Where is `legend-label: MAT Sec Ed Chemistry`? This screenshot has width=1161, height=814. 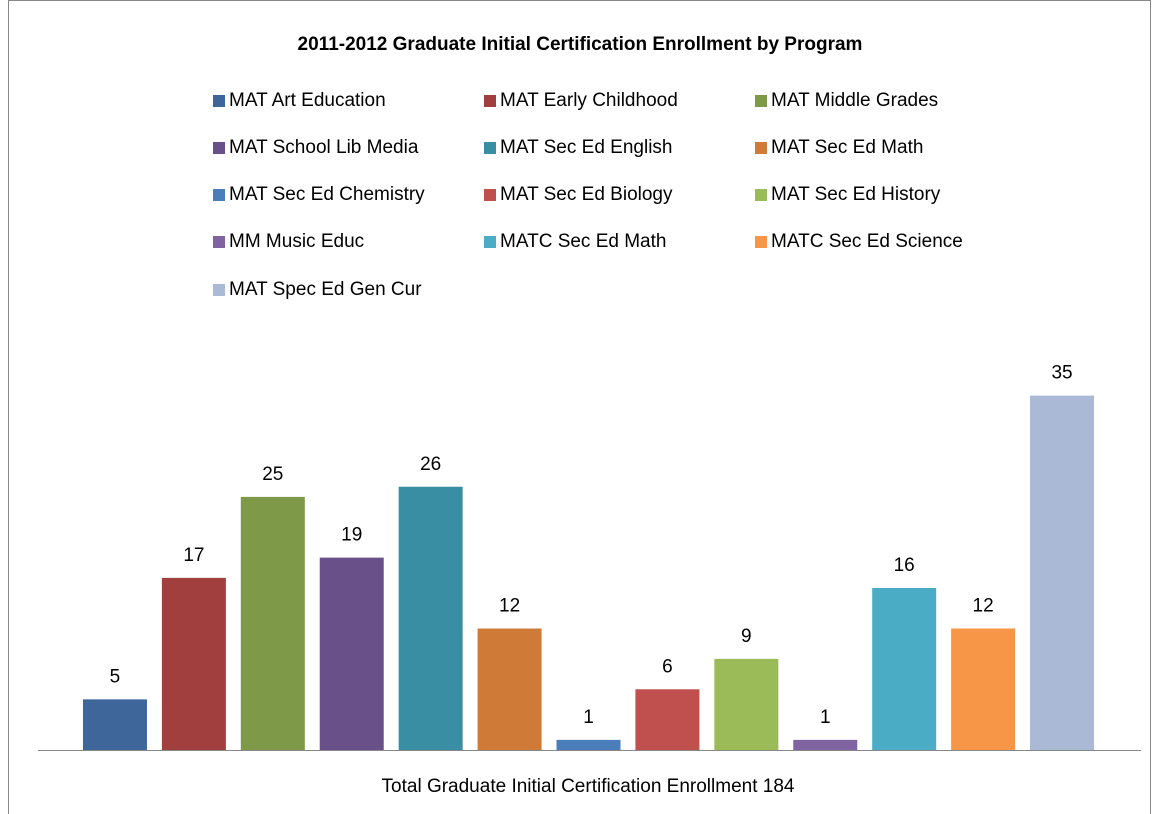 legend-label: MAT Sec Ed Chemistry is located at coordinates (327, 194).